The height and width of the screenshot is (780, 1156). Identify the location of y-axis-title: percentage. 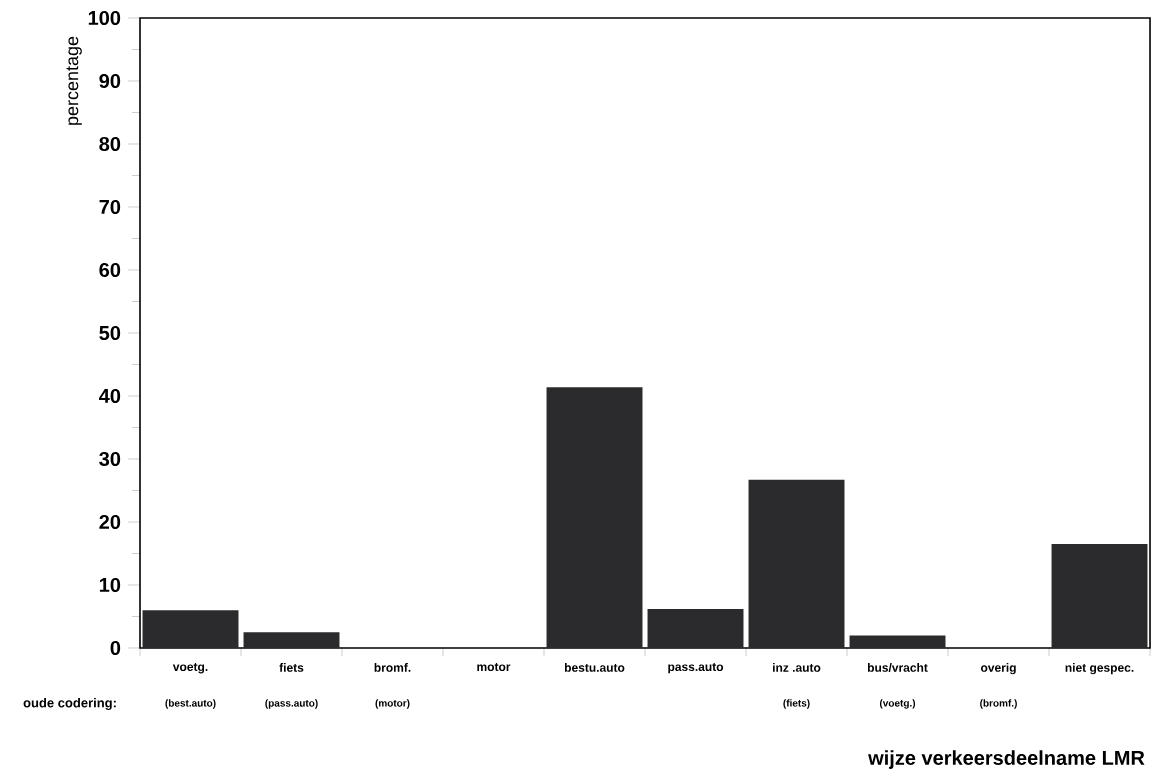
(74, 80).